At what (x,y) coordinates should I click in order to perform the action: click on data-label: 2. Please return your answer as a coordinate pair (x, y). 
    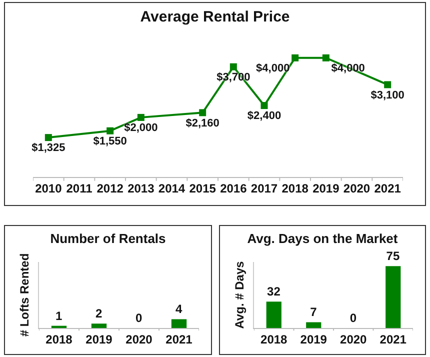
    Looking at the image, I should click on (99, 313).